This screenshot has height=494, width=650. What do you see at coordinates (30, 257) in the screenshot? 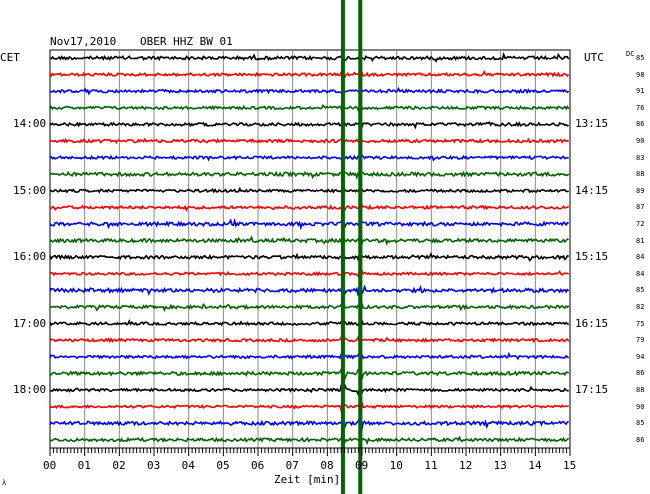
I see `left-hour-label: 16:00` at bounding box center [30, 257].